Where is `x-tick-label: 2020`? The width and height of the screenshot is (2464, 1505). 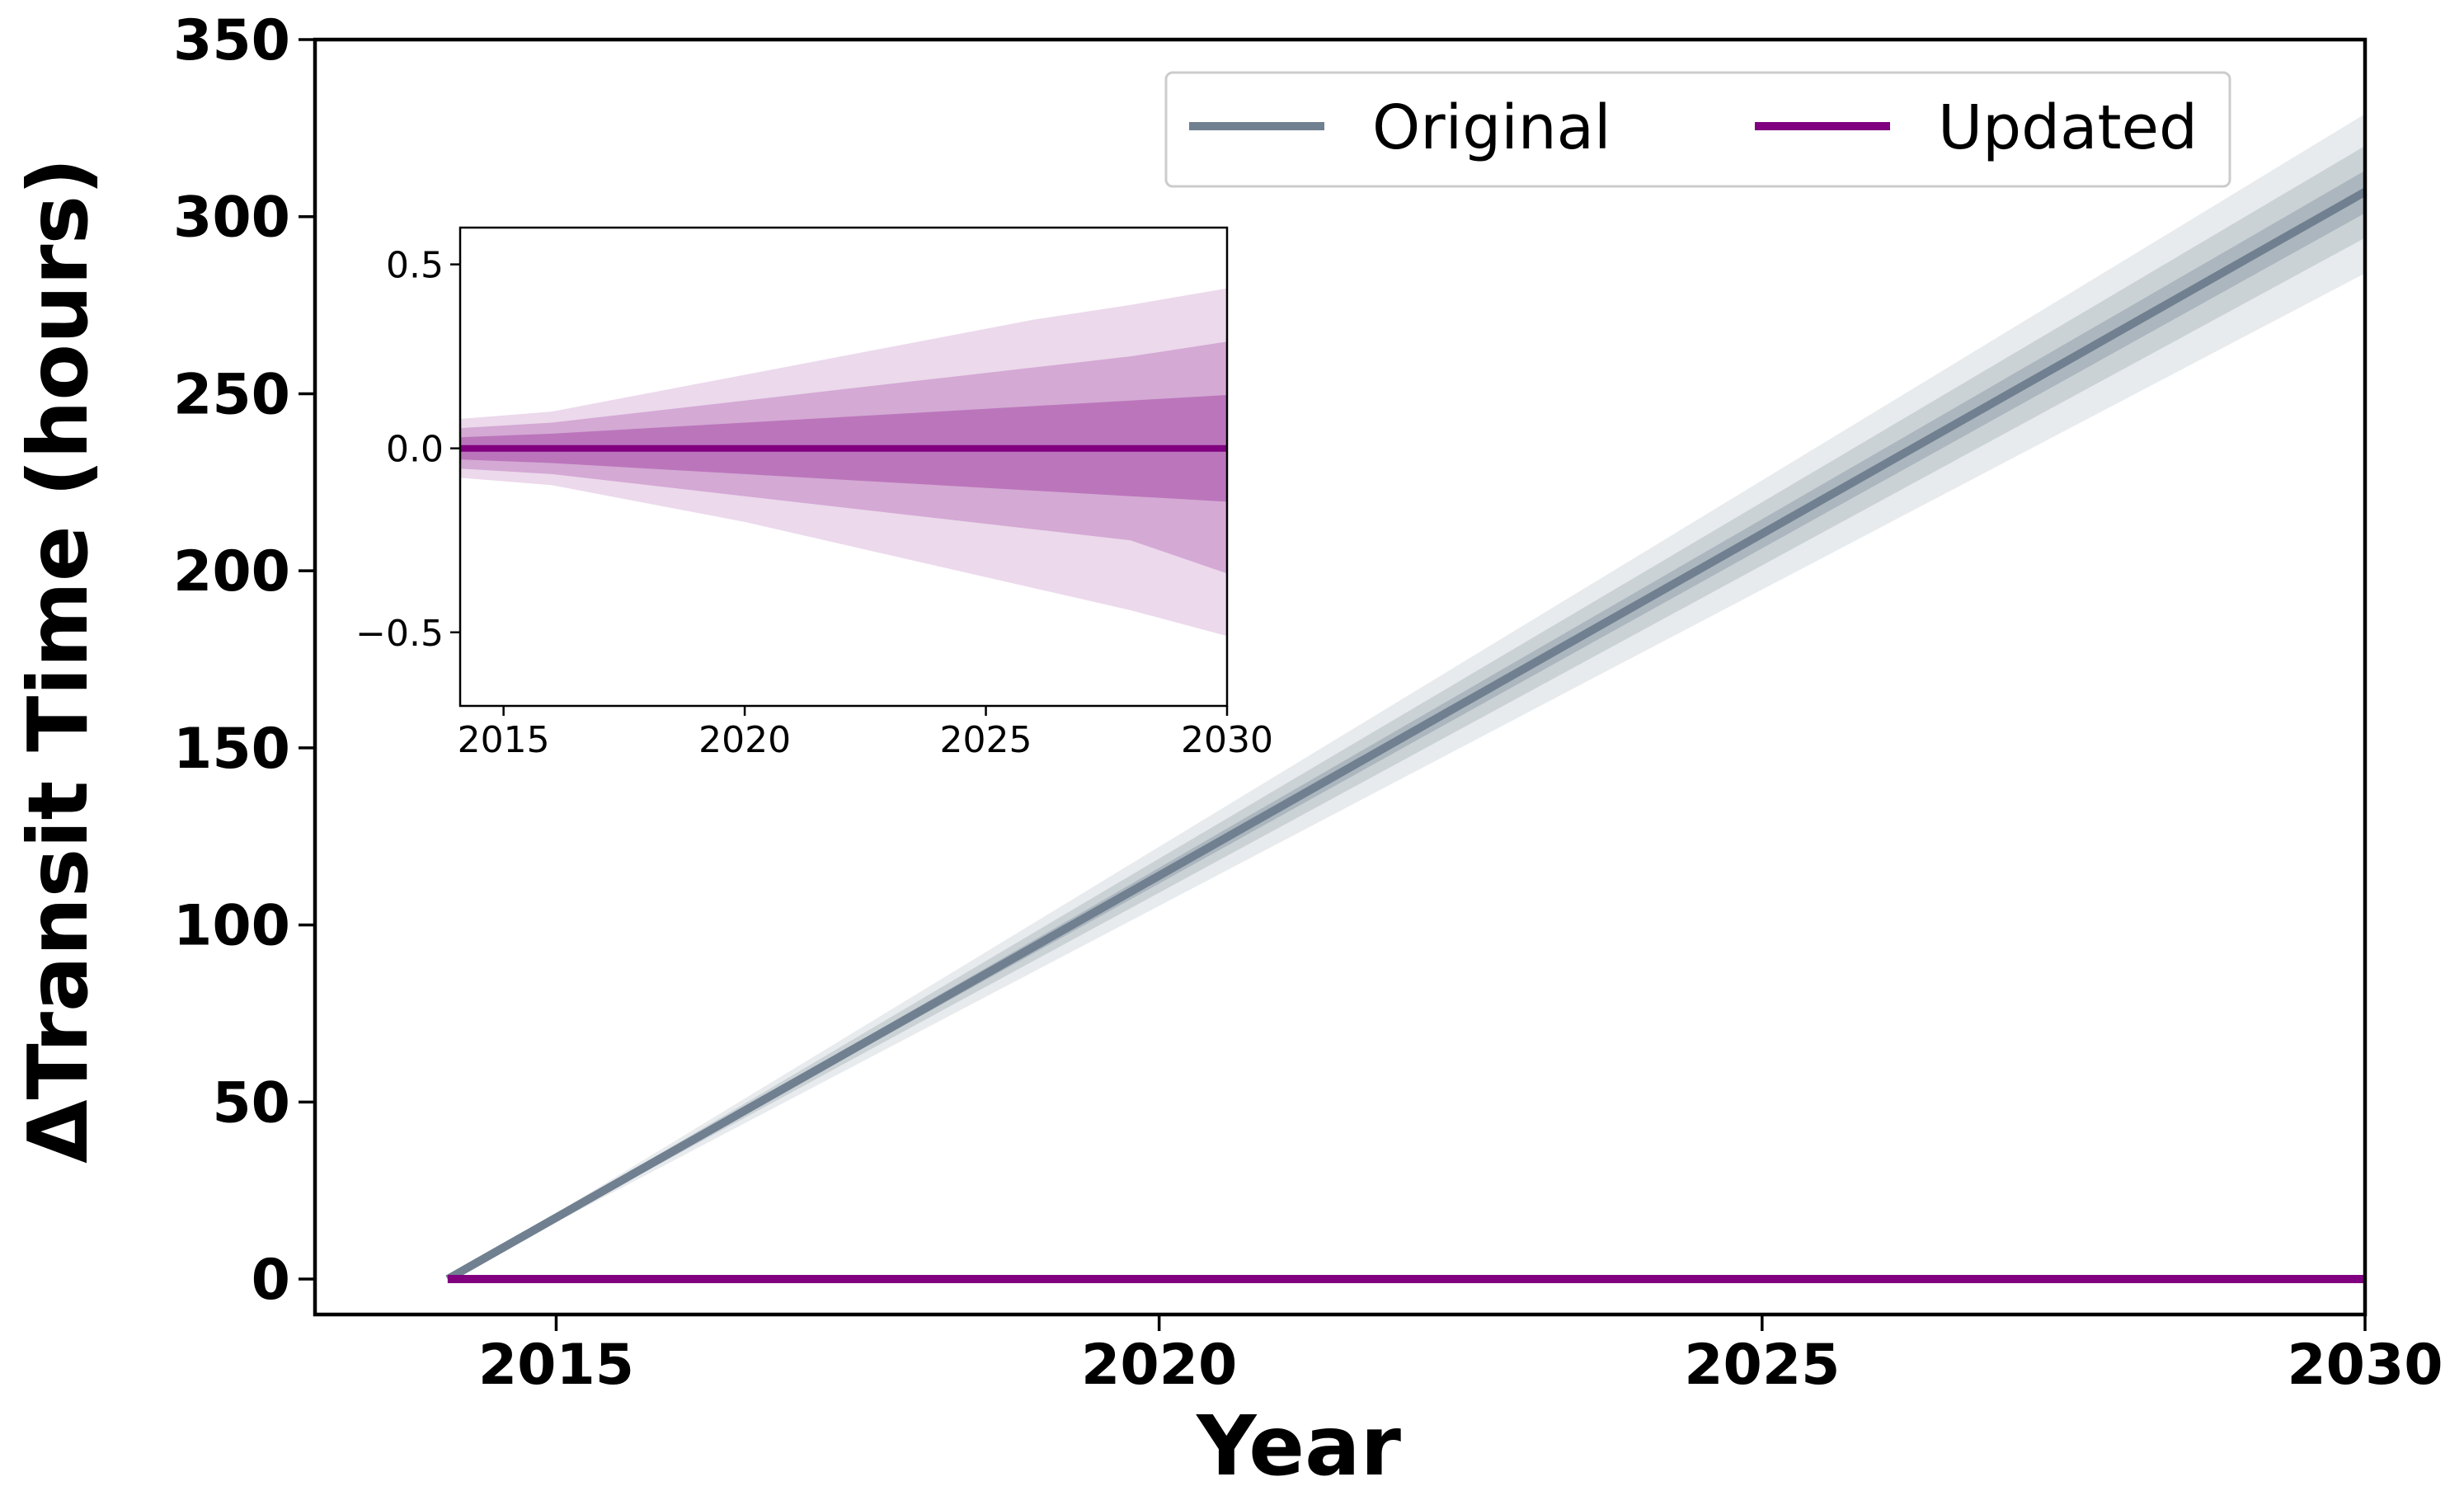
x-tick-label: 2020 is located at coordinates (1159, 1366).